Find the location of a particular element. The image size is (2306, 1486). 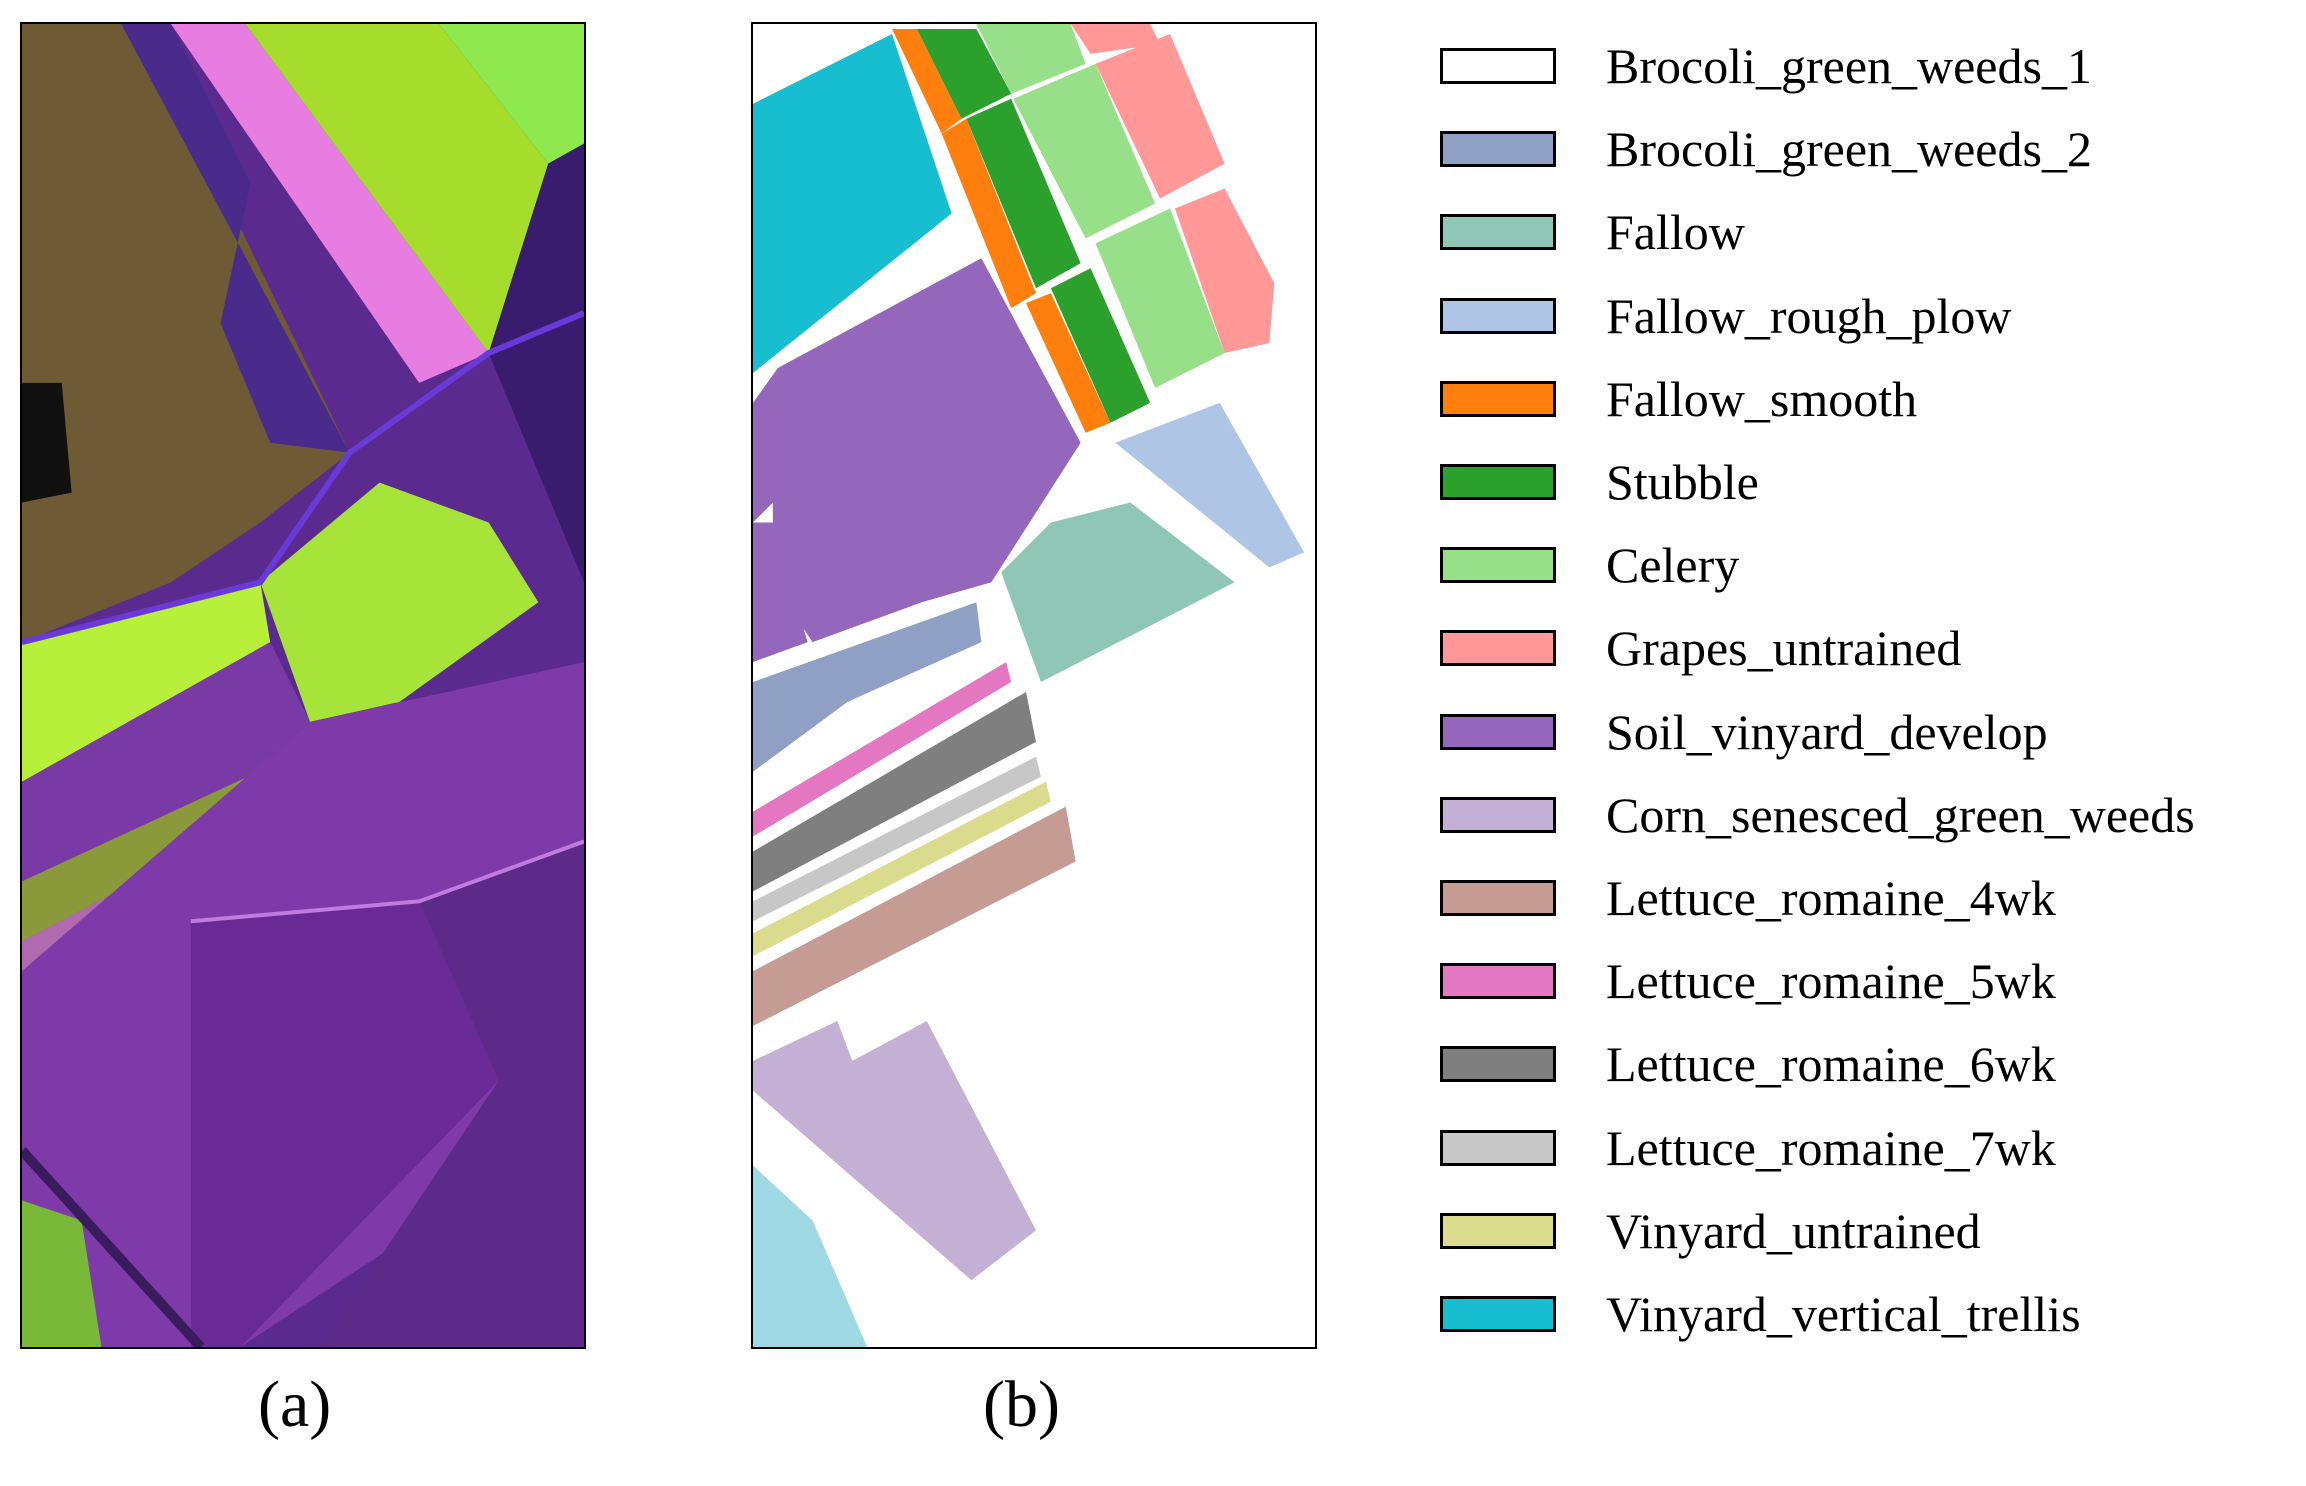

legend-label: Lettuce_romaine_6wk is located at coordinates (1831, 1064).